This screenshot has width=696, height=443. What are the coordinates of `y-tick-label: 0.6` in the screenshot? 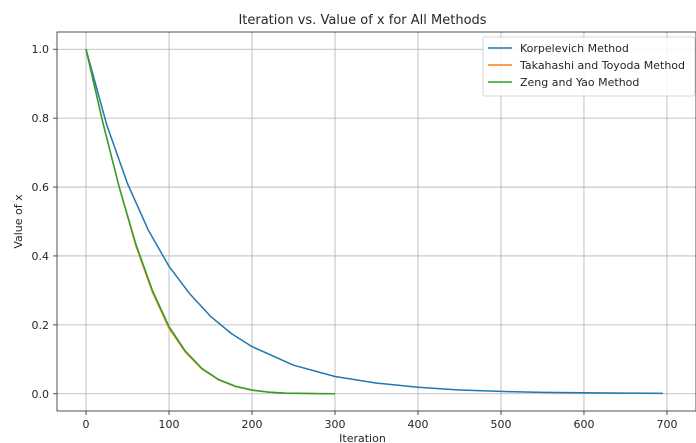 It's located at (41, 187).